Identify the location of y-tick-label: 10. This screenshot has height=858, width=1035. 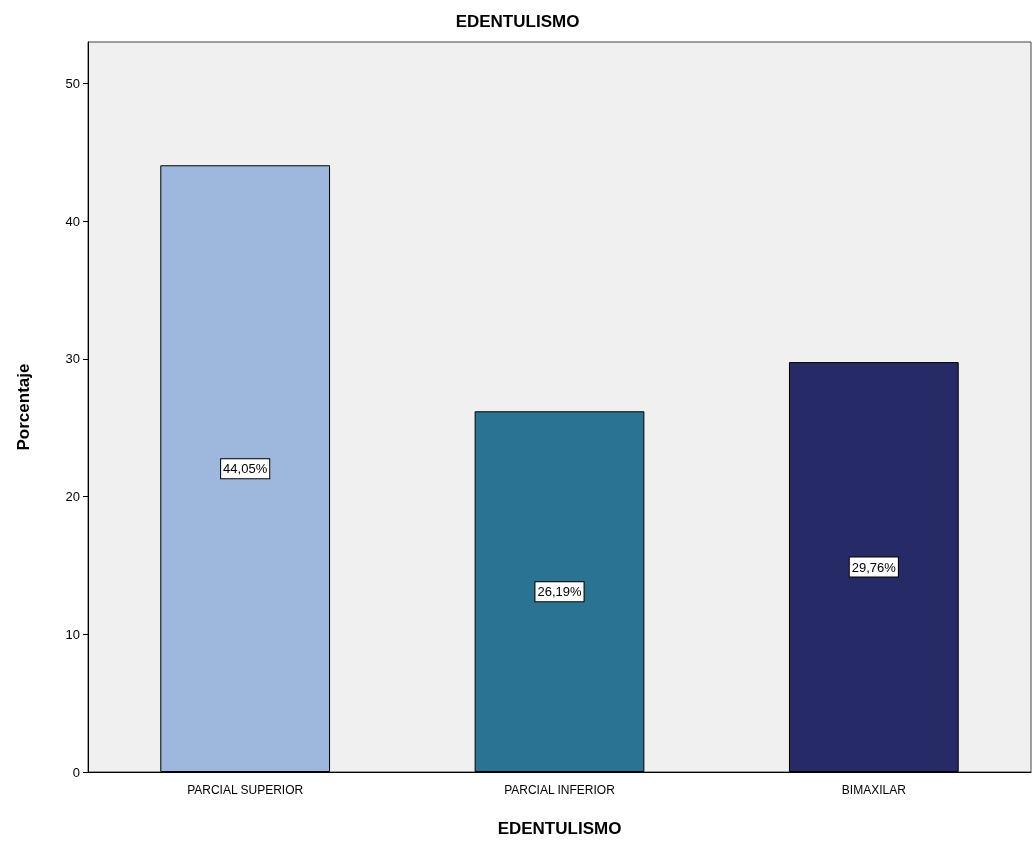
(72, 634).